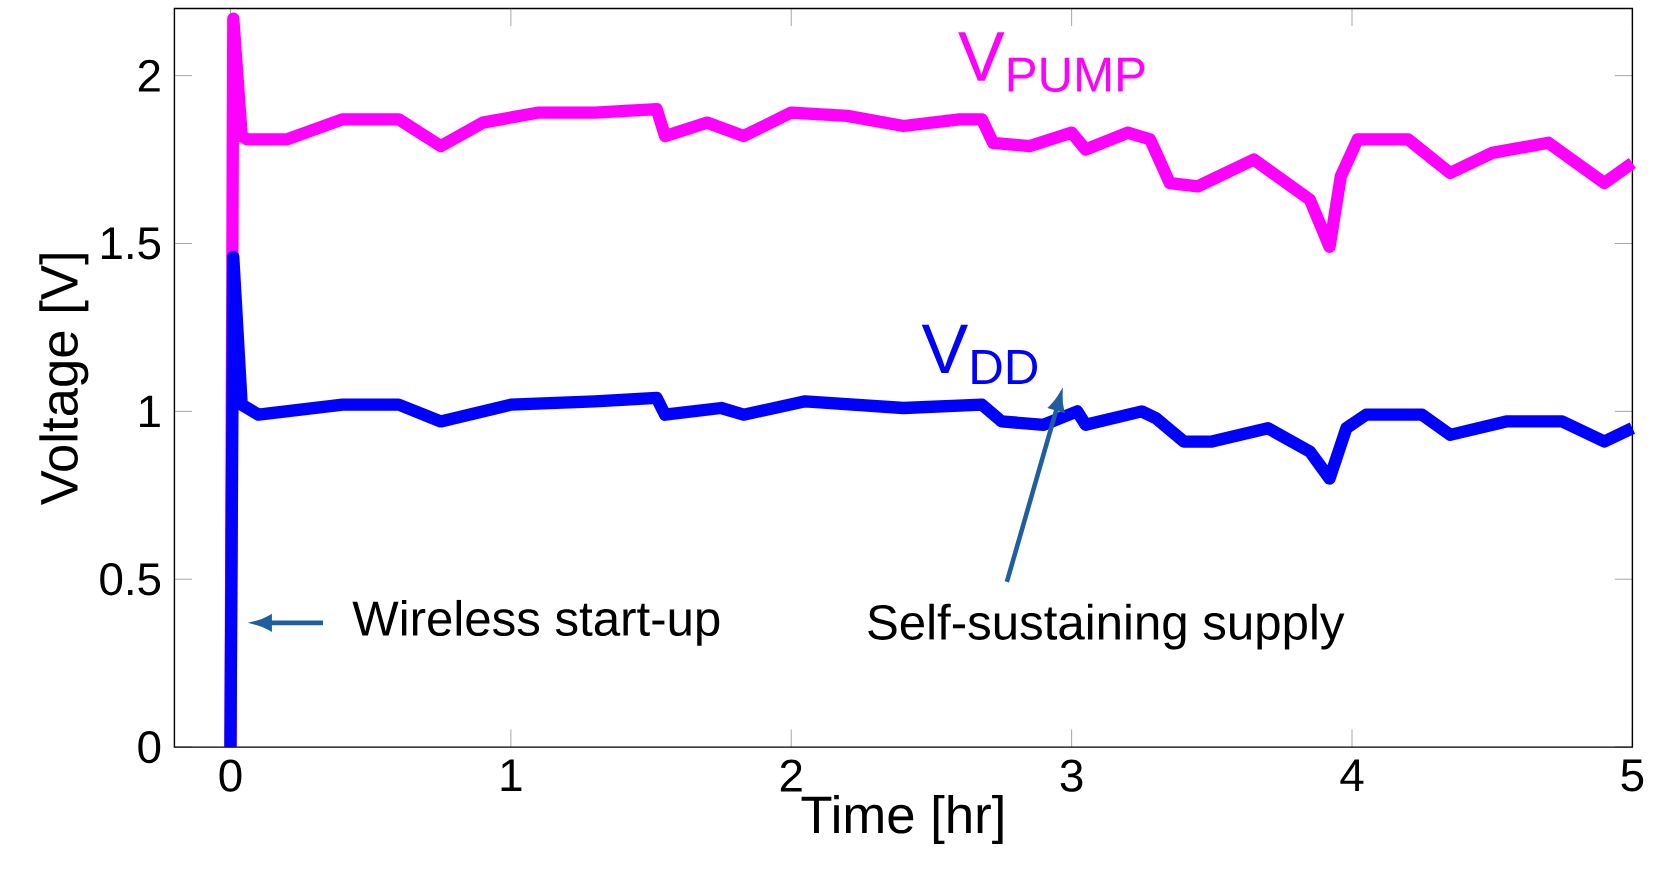  What do you see at coordinates (1071, 775) in the screenshot?
I see `x-tick-label: 3` at bounding box center [1071, 775].